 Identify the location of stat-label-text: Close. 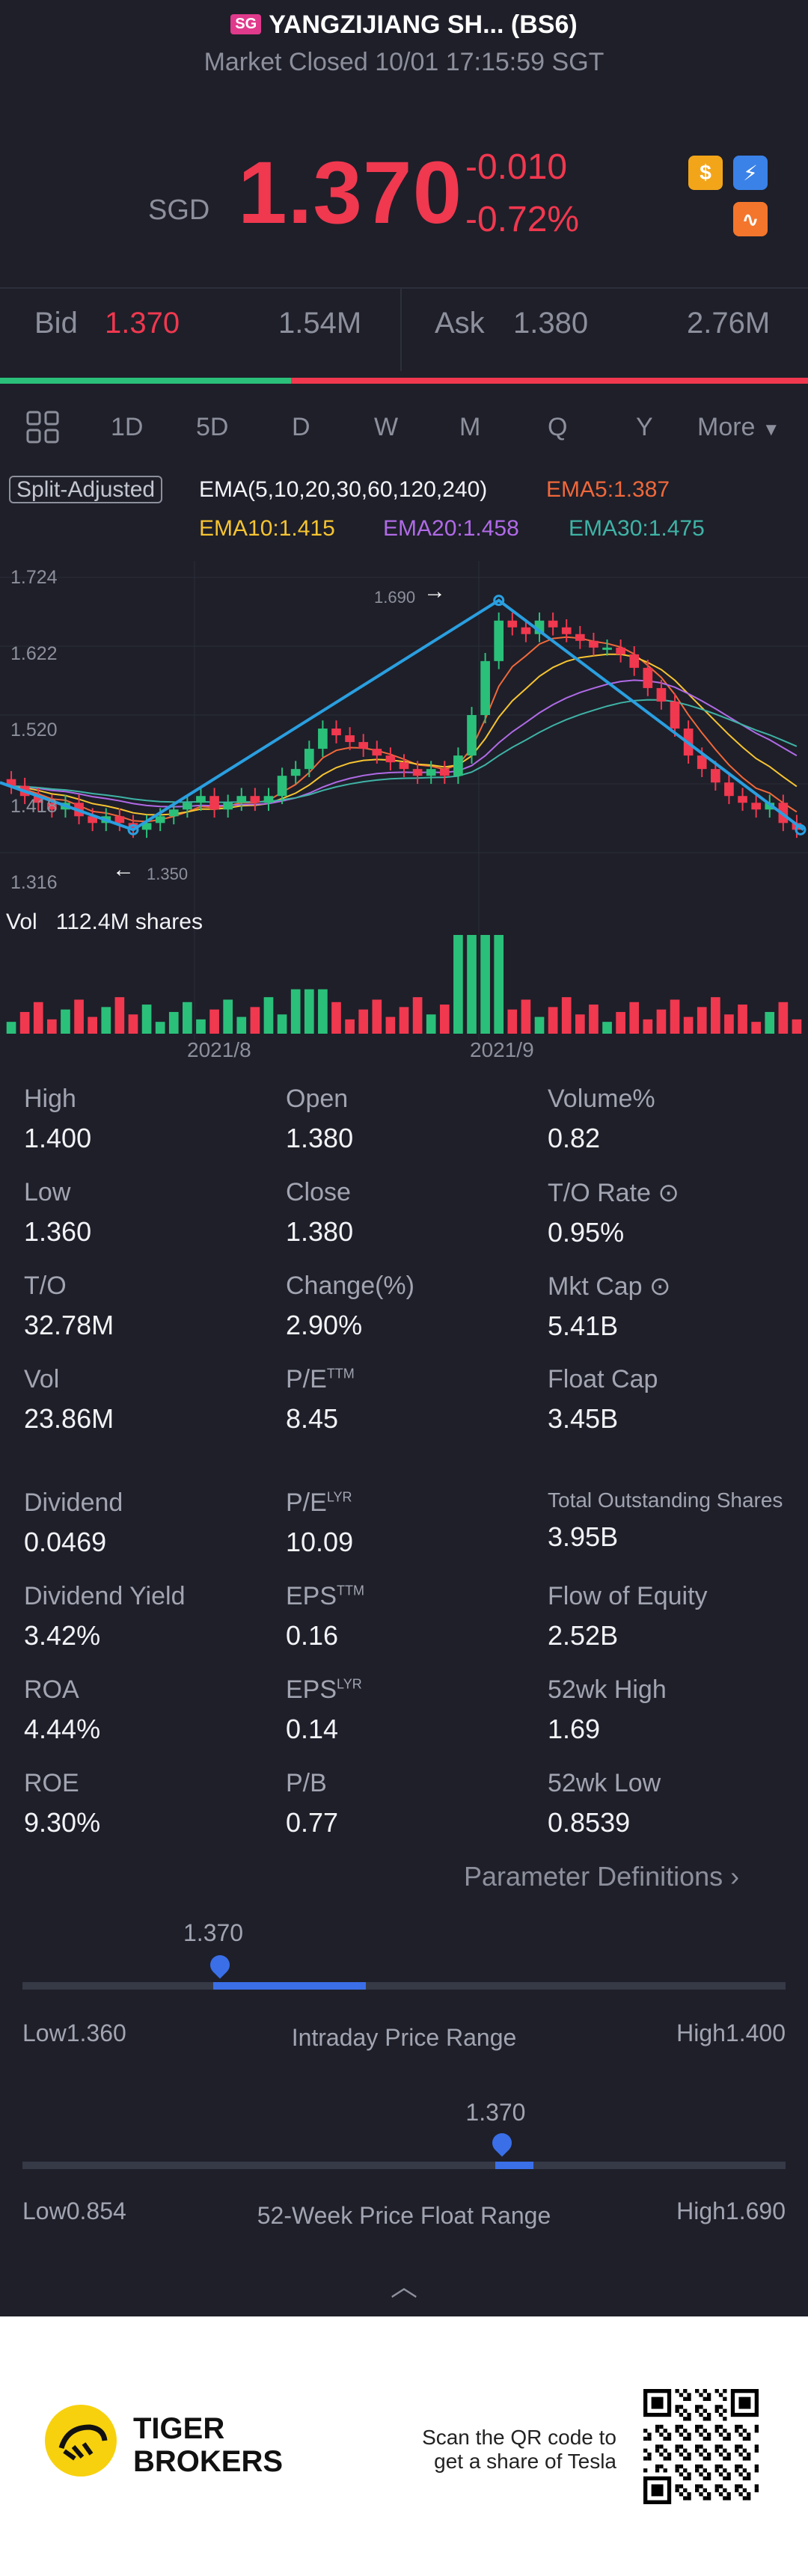
(318, 1192).